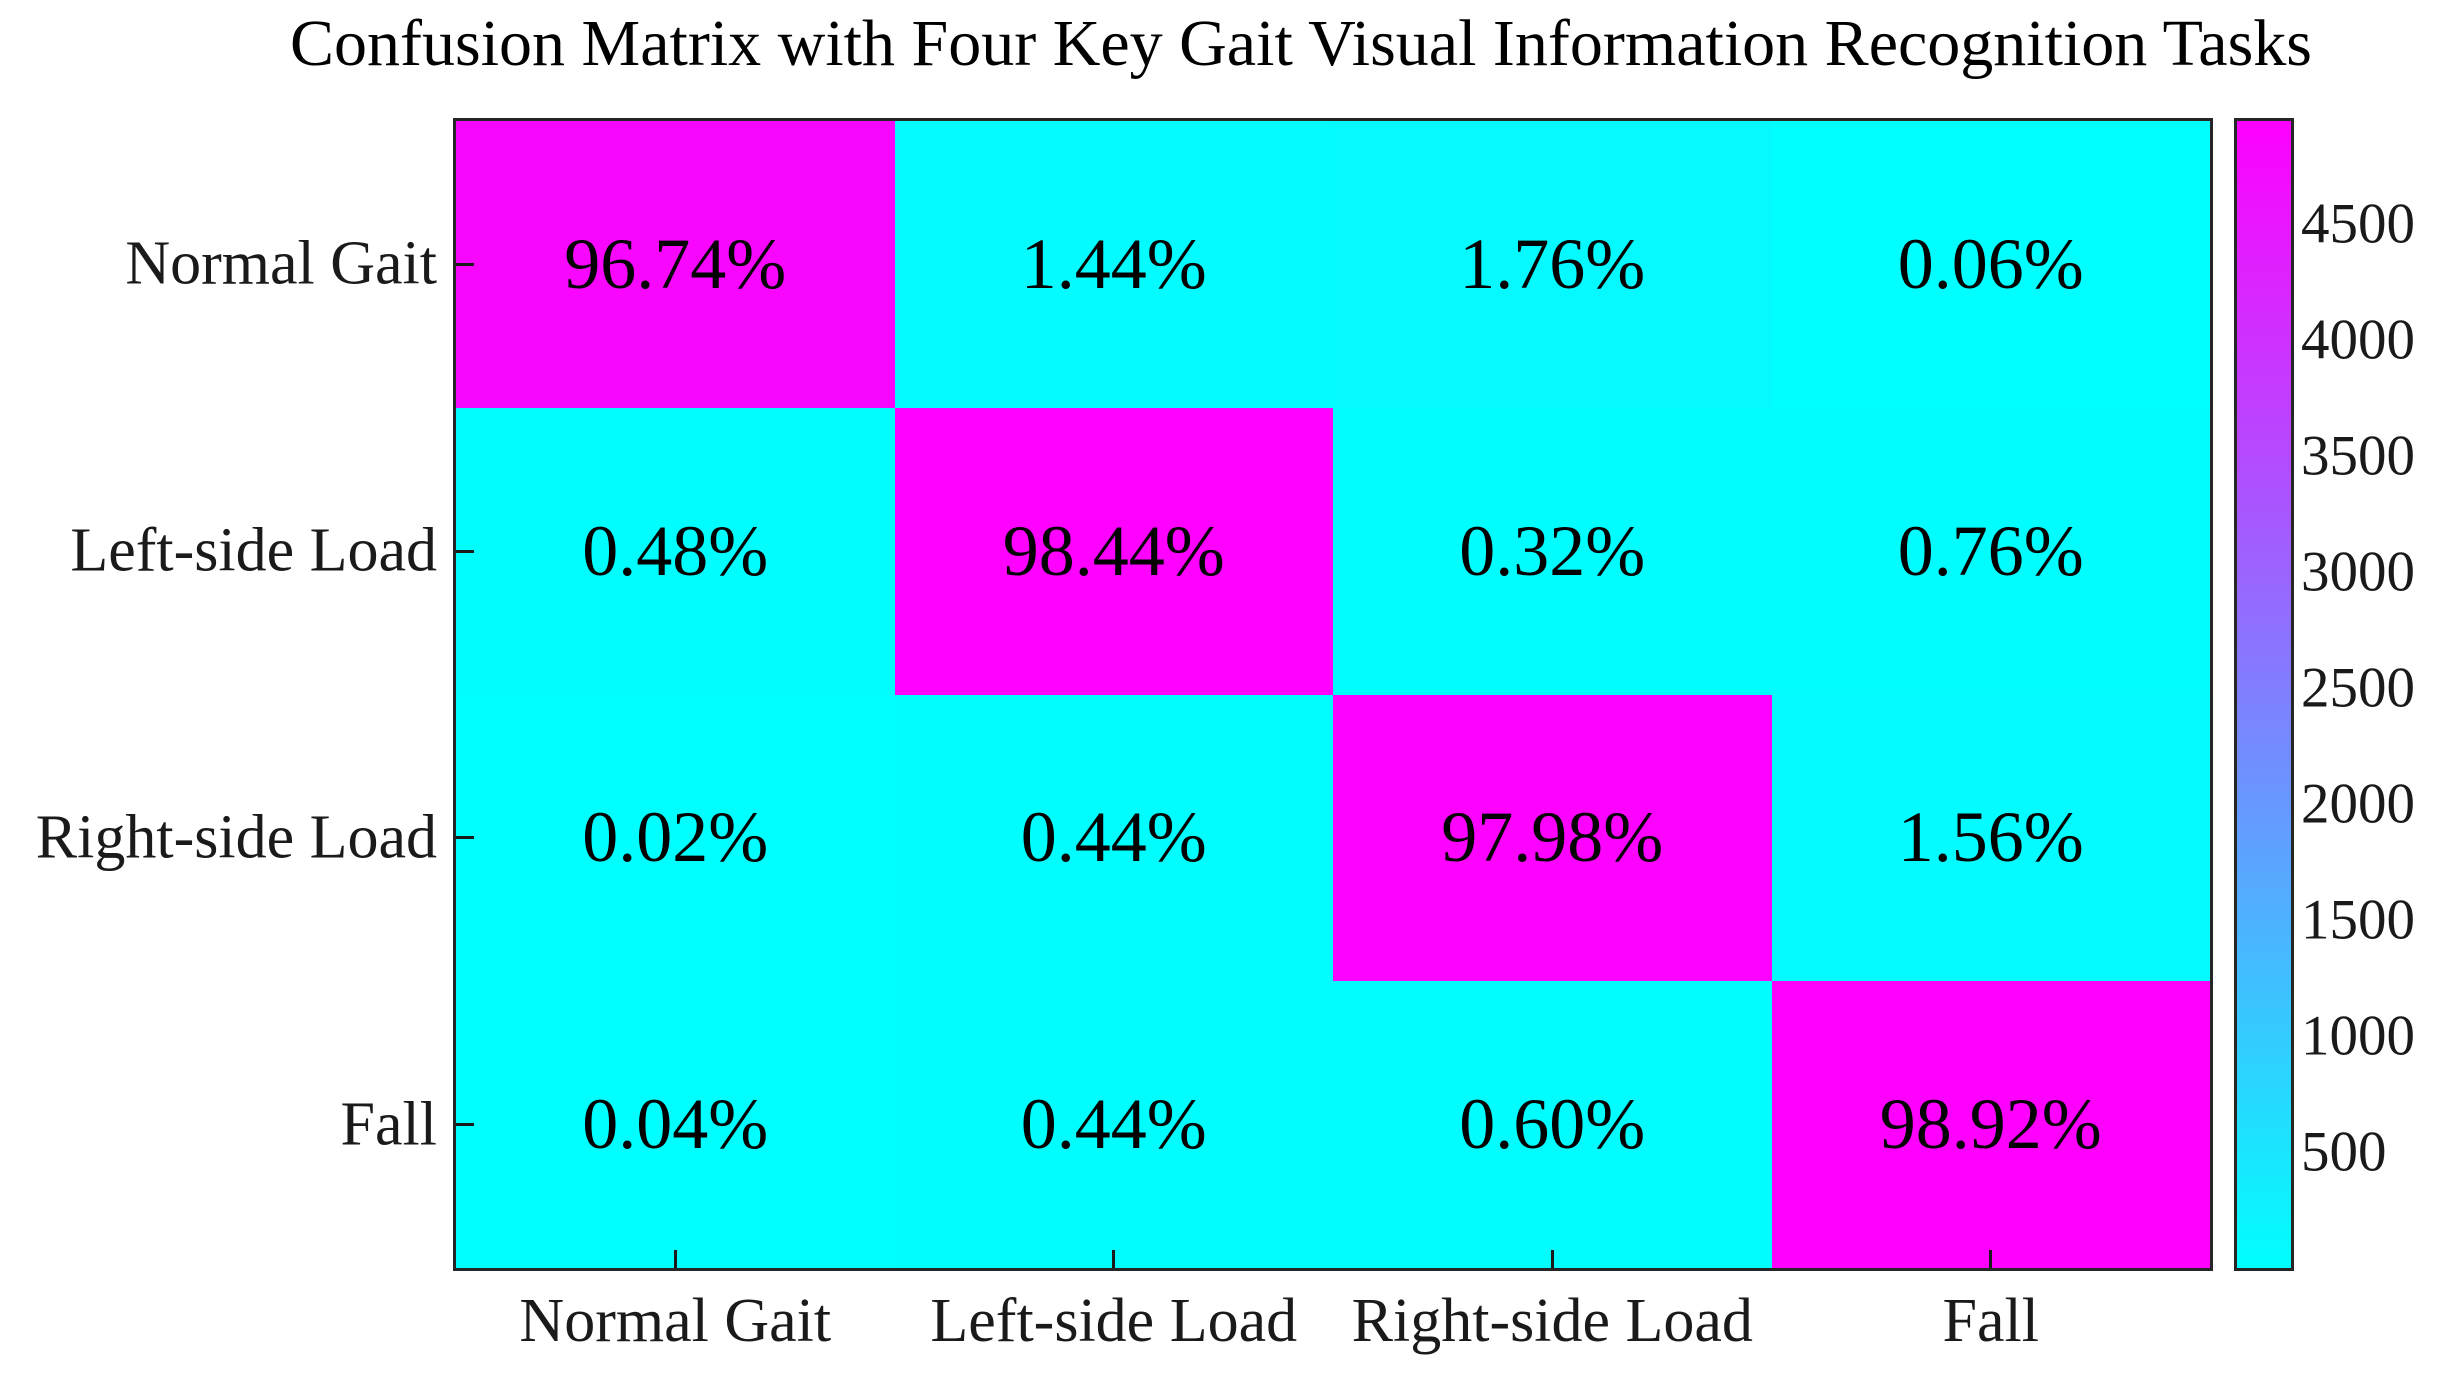 The image size is (2448, 1391). What do you see at coordinates (675, 838) in the screenshot?
I see `matrix-cell-r2c0: 0.02%` at bounding box center [675, 838].